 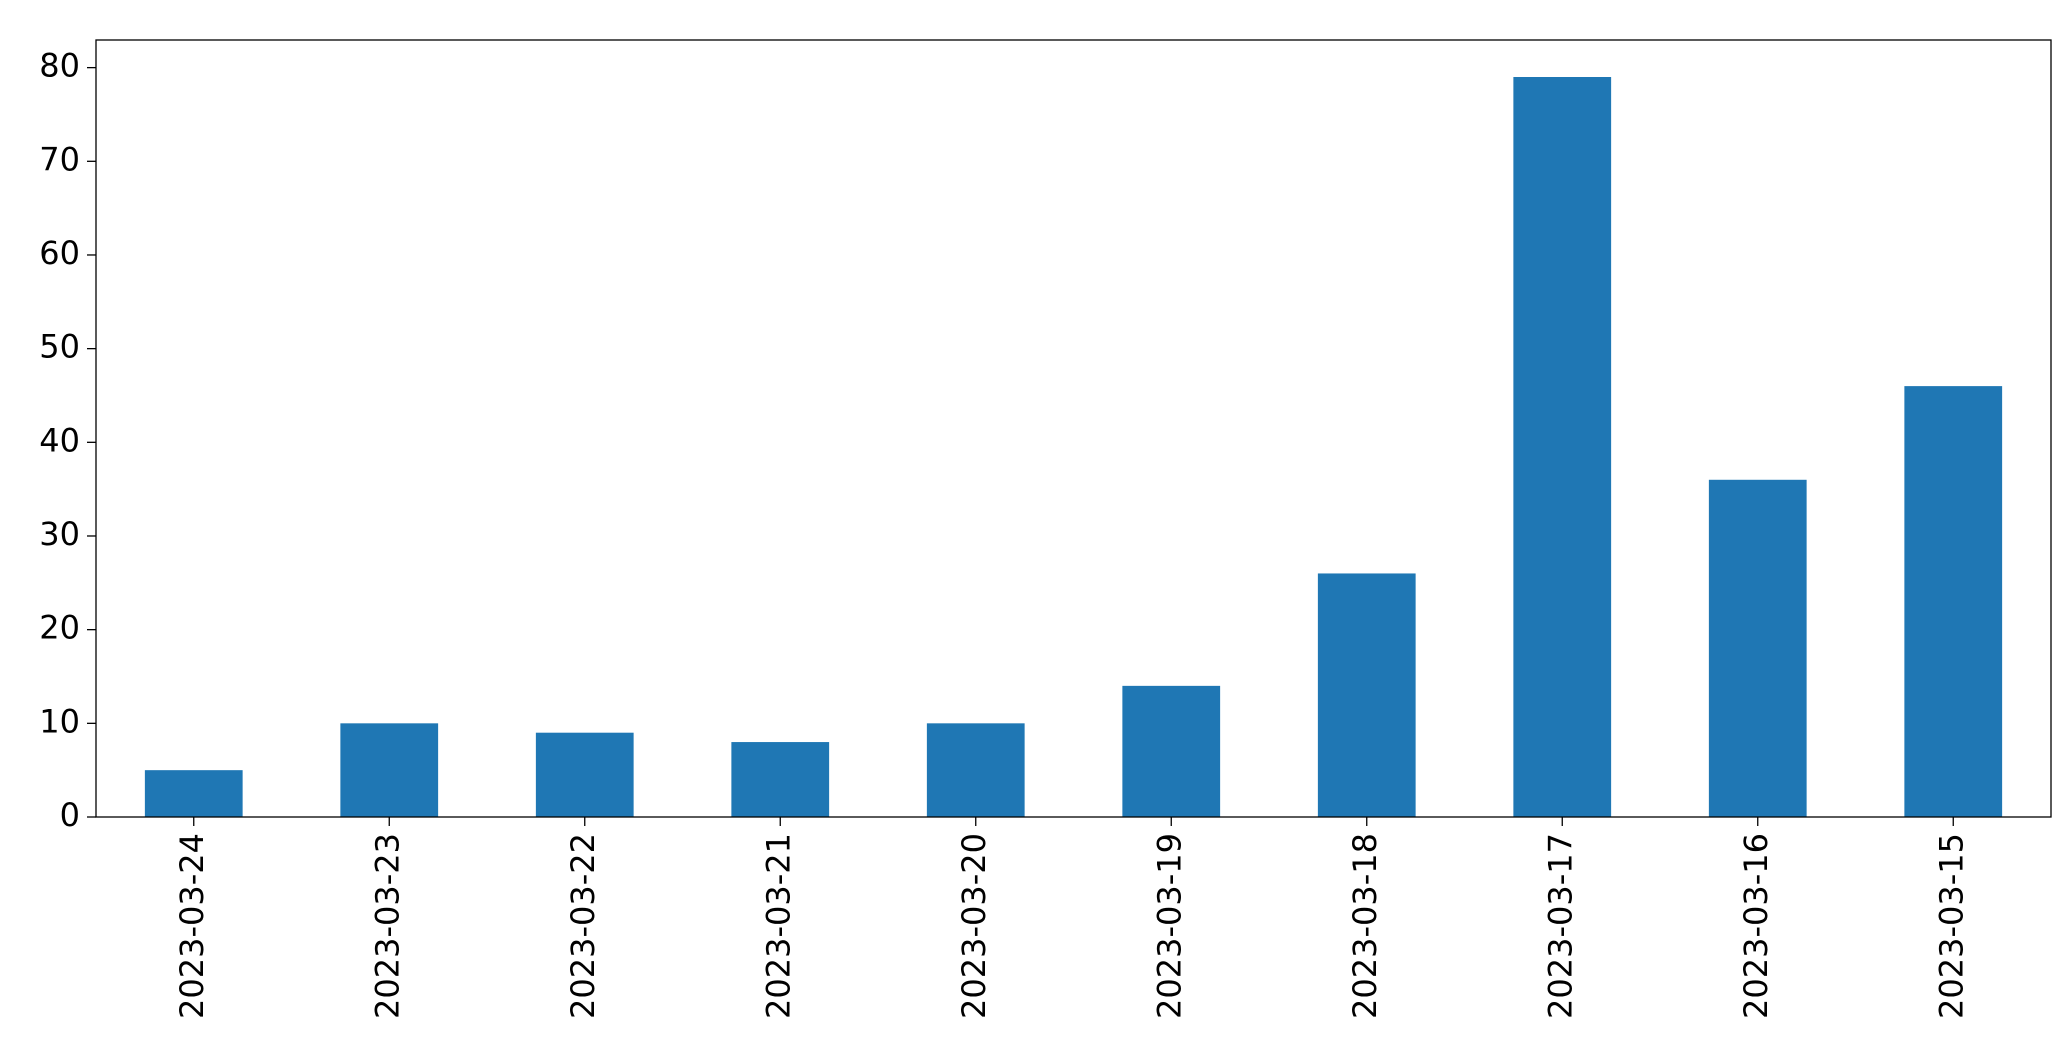 I want to click on x-tick-label: 2023-03-20, so click(x=974, y=926).